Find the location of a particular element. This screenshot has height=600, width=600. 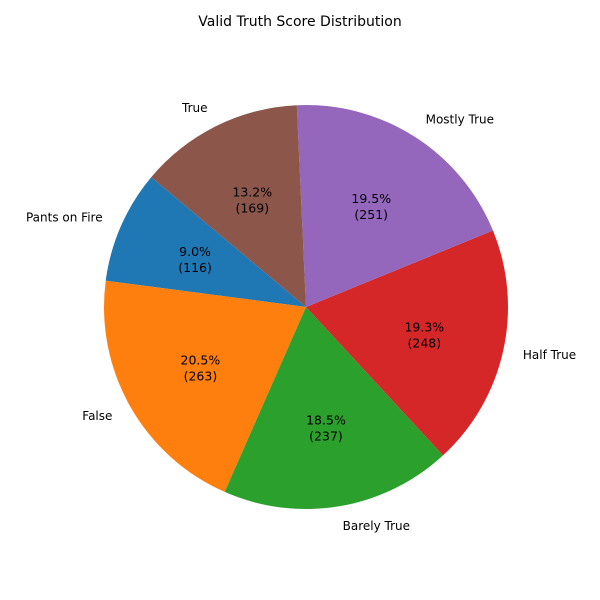

slice-count-mostly-true: (251) is located at coordinates (371, 214).